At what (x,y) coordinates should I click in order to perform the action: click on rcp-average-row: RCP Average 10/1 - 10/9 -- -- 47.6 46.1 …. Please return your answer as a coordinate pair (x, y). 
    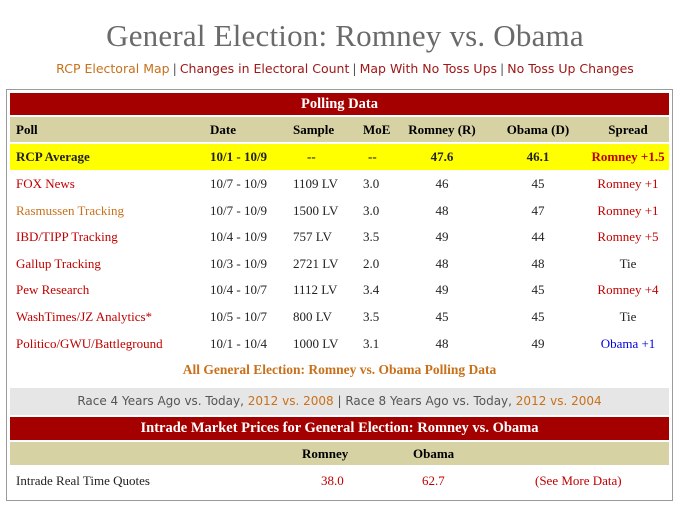
    Looking at the image, I should click on (339, 157).